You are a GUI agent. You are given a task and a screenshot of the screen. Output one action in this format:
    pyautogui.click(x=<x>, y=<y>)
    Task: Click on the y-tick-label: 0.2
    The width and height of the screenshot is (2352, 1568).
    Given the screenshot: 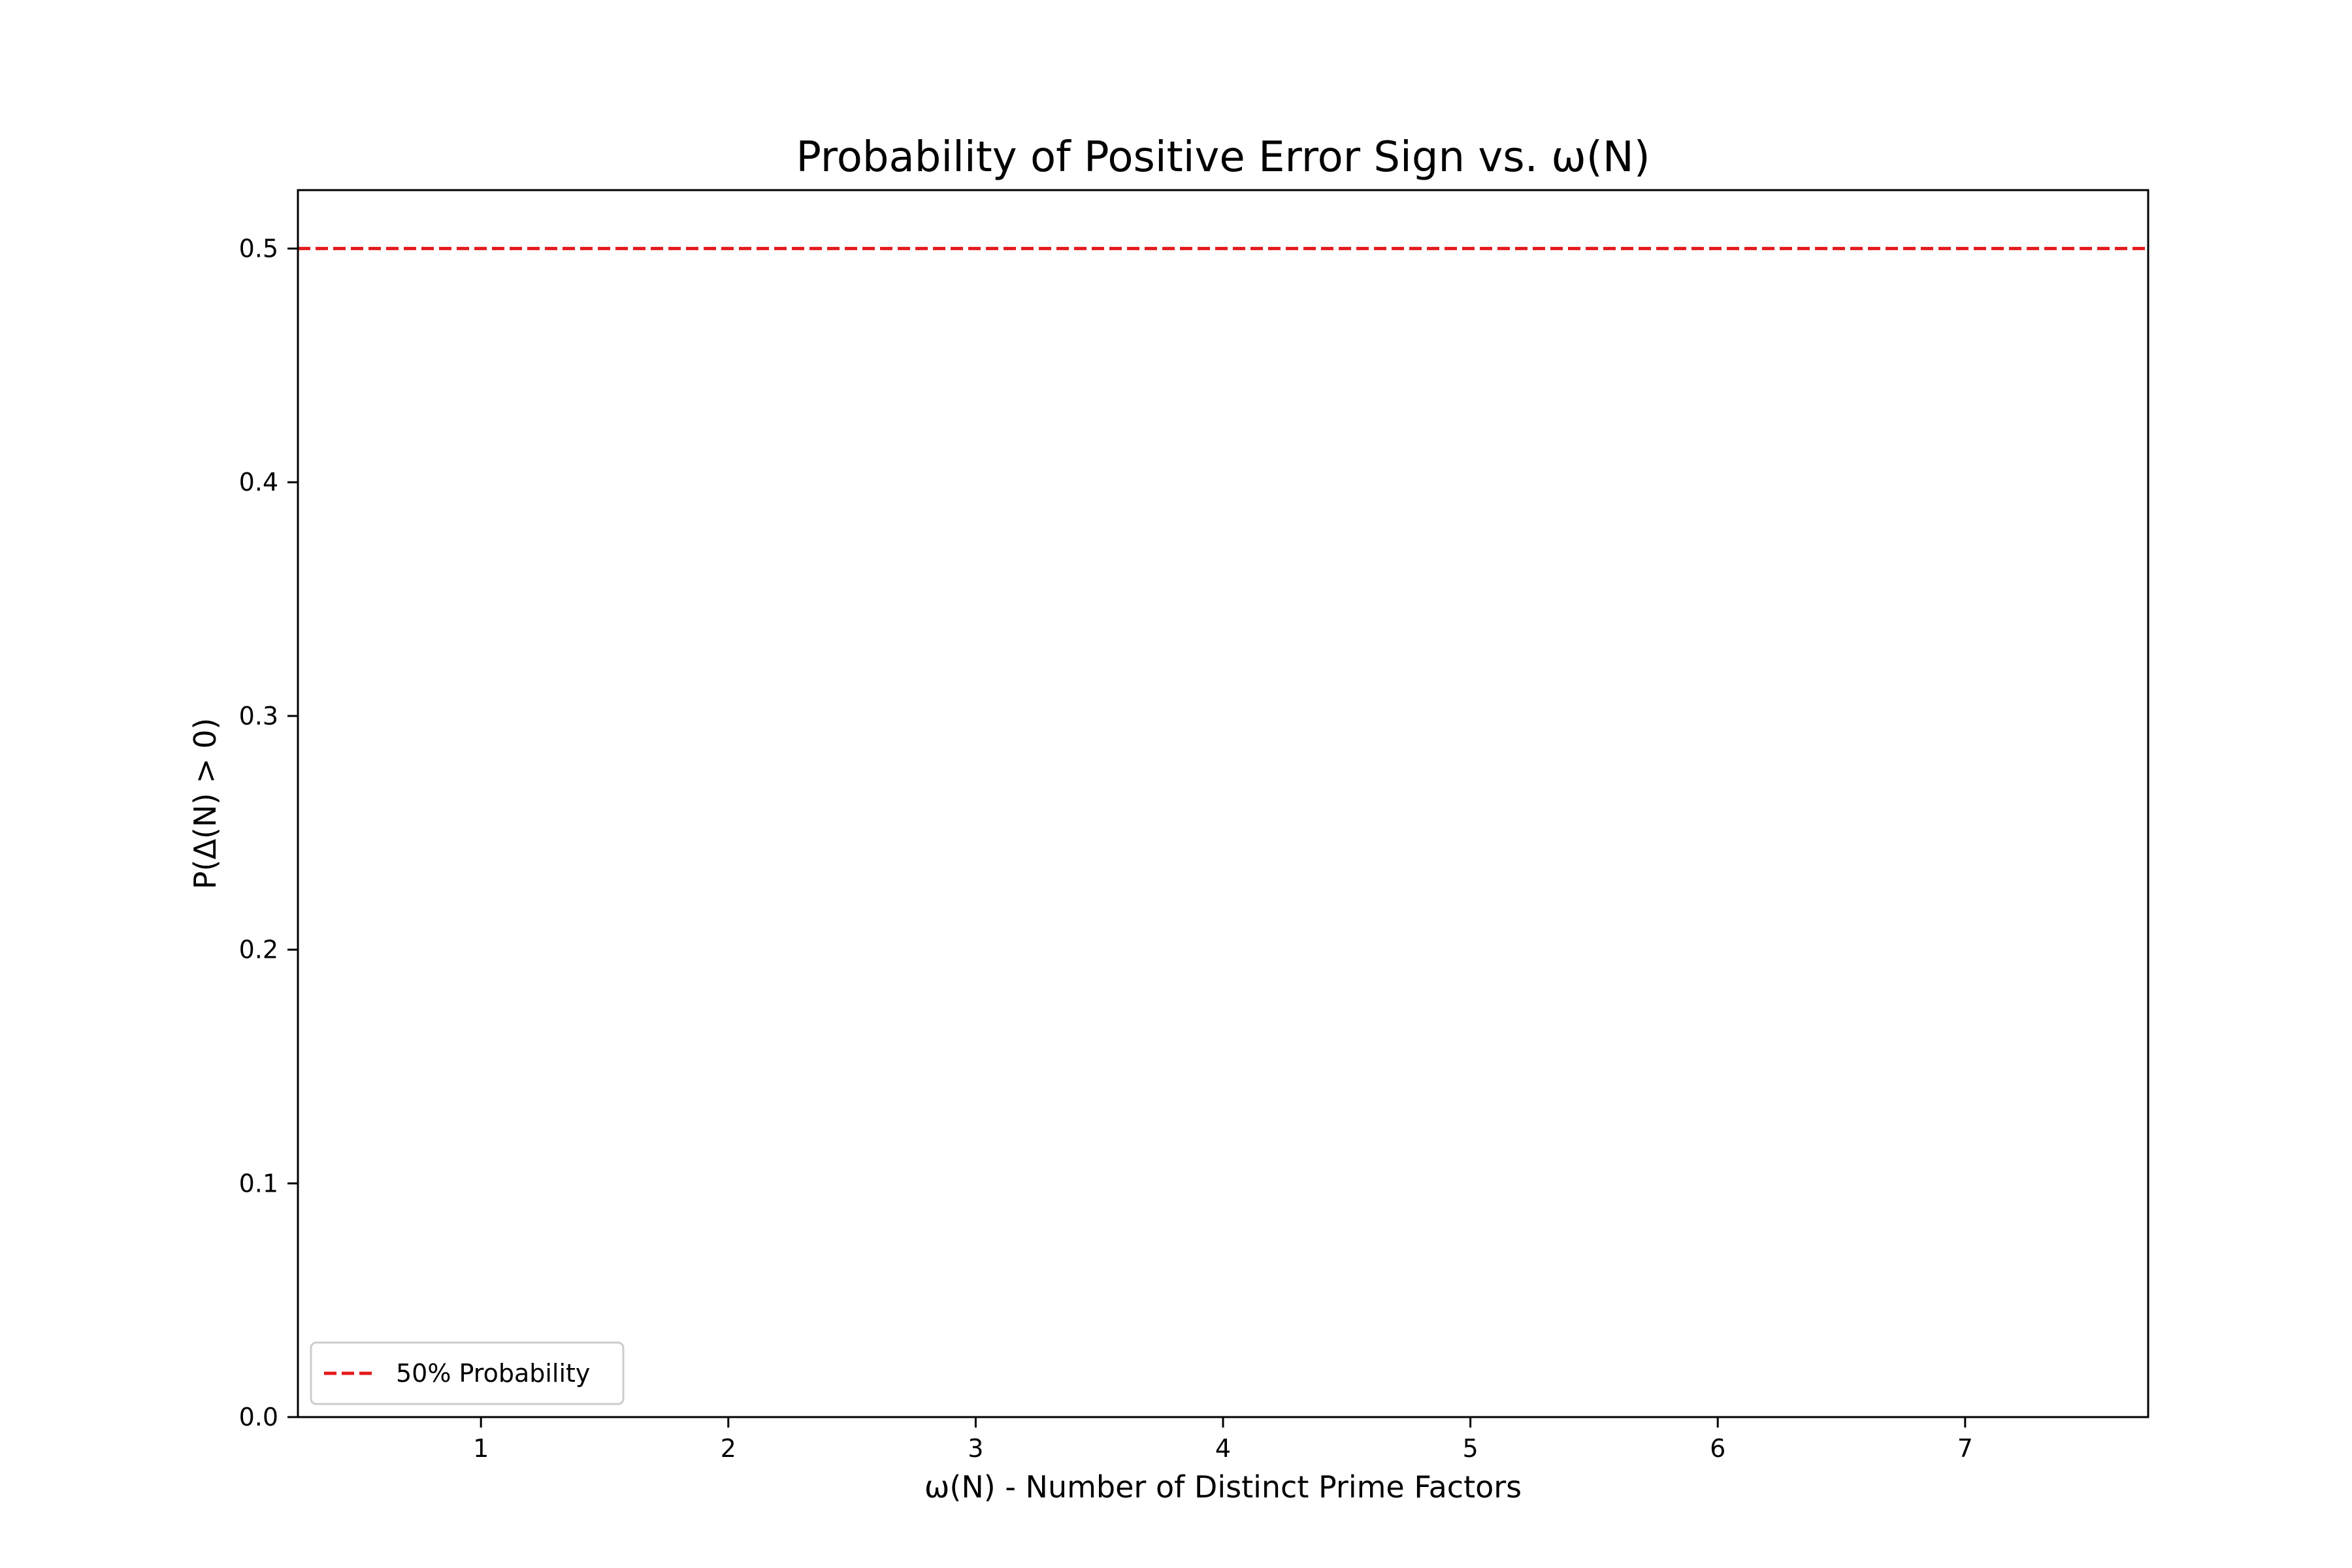 What is the action you would take?
    pyautogui.click(x=258, y=950)
    